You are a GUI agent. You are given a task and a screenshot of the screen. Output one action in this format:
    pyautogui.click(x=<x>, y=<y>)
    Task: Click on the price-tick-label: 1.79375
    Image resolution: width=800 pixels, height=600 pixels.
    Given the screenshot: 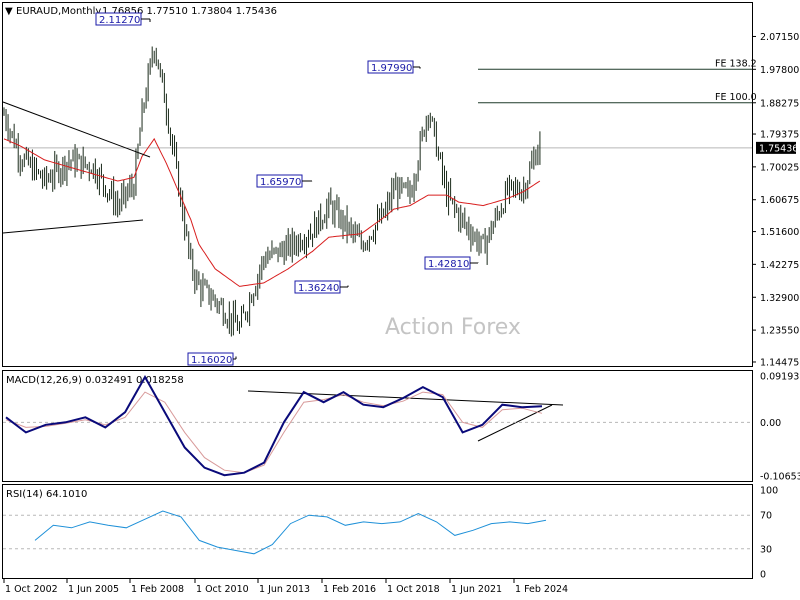 What is the action you would take?
    pyautogui.click(x=779, y=135)
    